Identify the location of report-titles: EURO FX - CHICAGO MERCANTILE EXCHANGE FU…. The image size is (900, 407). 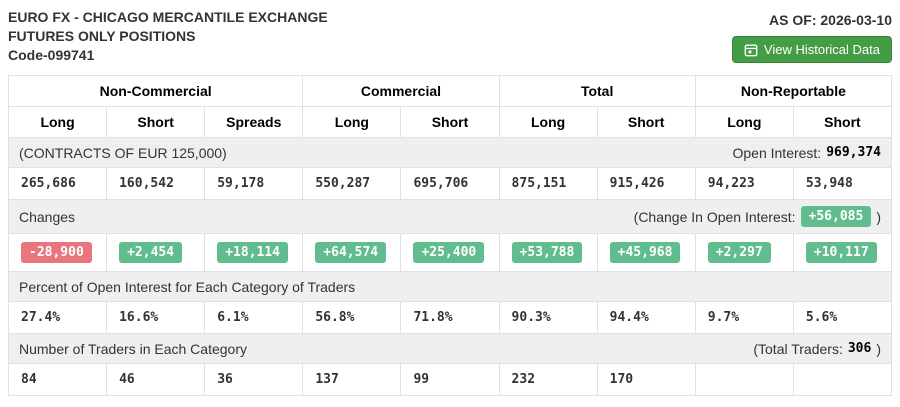
(168, 36).